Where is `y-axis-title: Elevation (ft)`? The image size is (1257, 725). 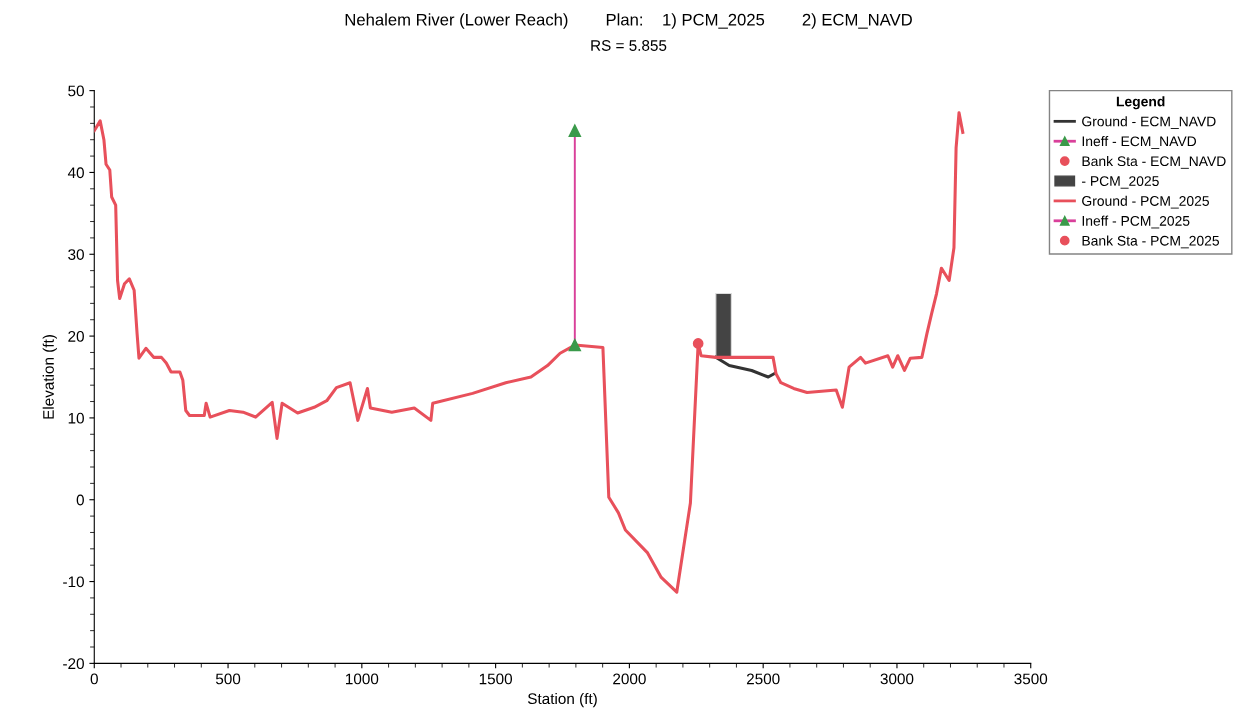 y-axis-title: Elevation (ft) is located at coordinates (49, 377).